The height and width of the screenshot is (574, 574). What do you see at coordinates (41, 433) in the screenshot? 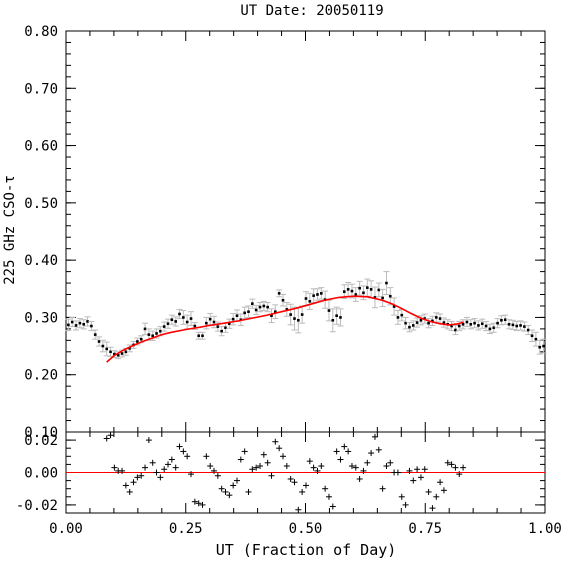
I see `y-tick-label: 0.10` at bounding box center [41, 433].